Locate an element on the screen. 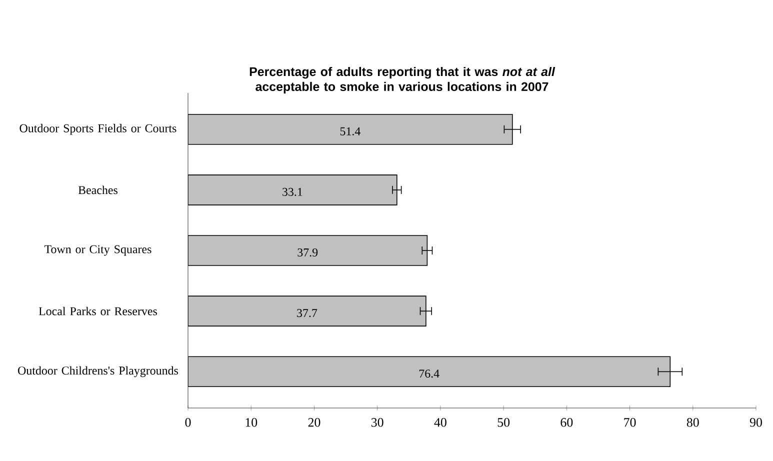 The image size is (773, 461). y-tick-label: Beaches is located at coordinates (98, 190).